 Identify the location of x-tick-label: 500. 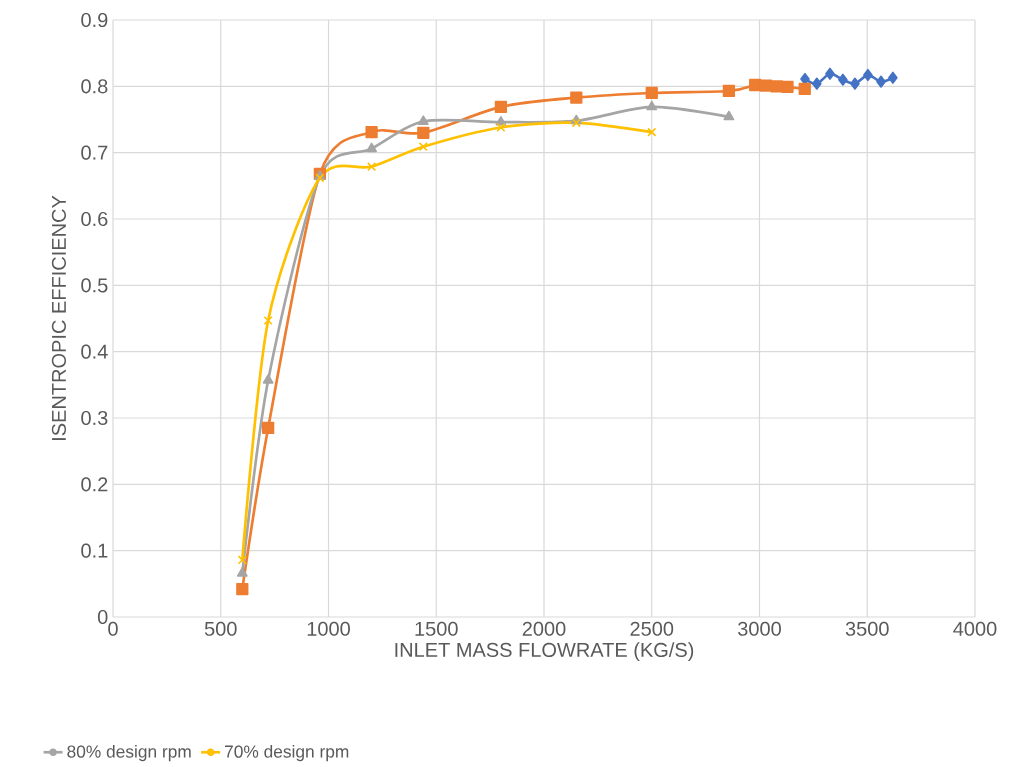
(220, 628).